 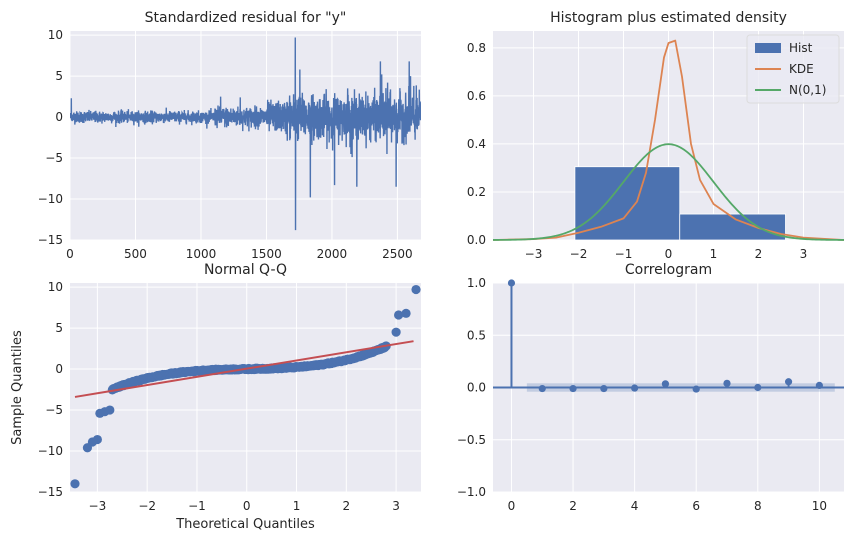 What do you see at coordinates (266, 254) in the screenshot?
I see `x-tick-label: 1500` at bounding box center [266, 254].